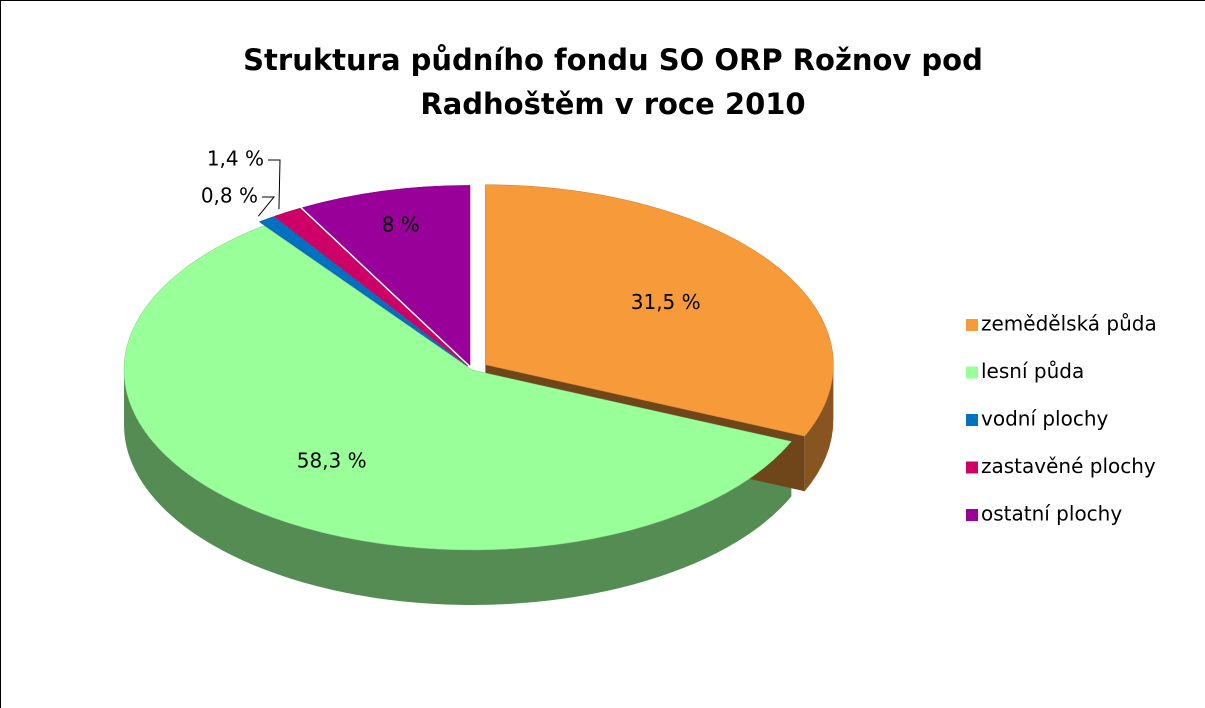 The width and height of the screenshot is (1205, 708). I want to click on pie-side, so click(819, 428).